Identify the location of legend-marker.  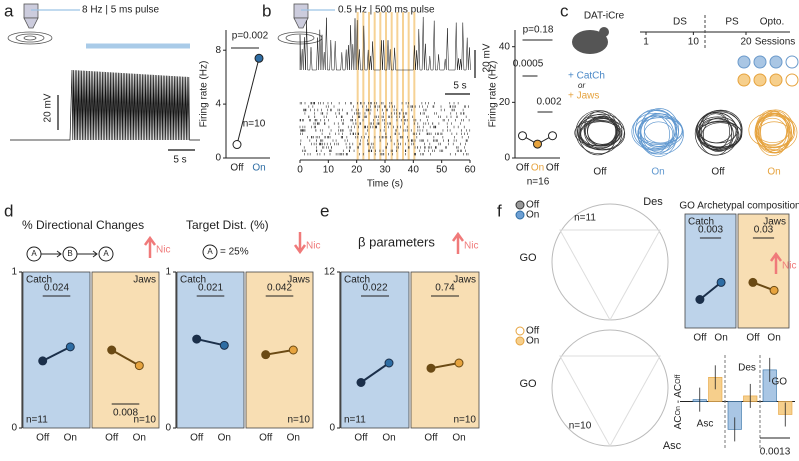
(520, 341).